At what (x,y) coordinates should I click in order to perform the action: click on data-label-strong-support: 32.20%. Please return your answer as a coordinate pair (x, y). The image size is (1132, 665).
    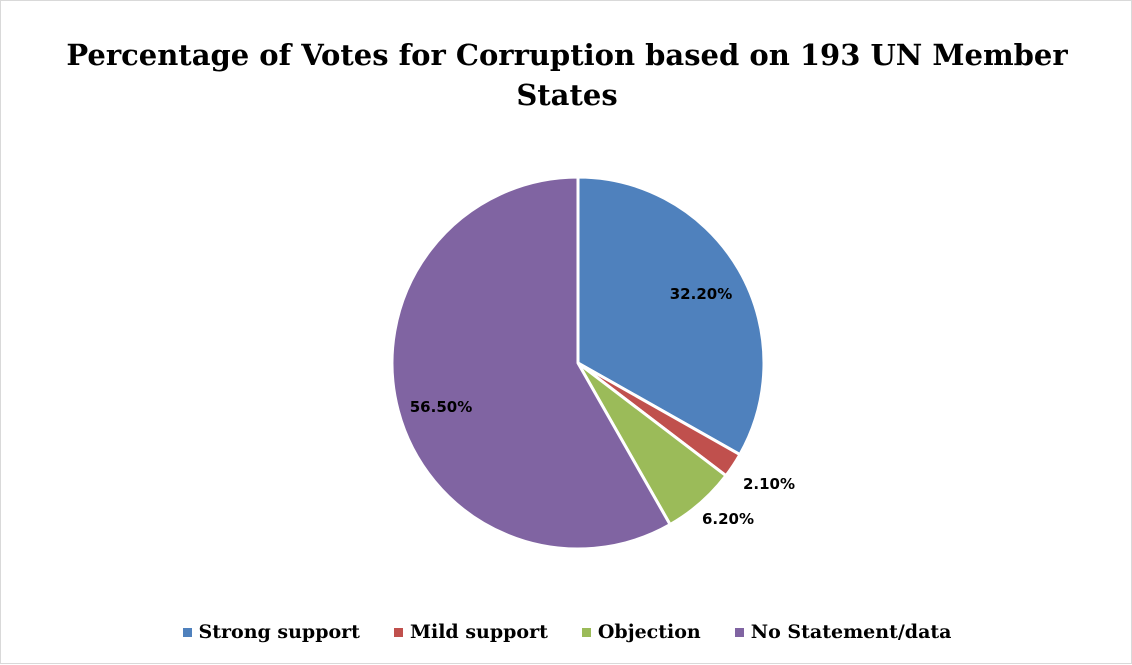
    Looking at the image, I should click on (701, 294).